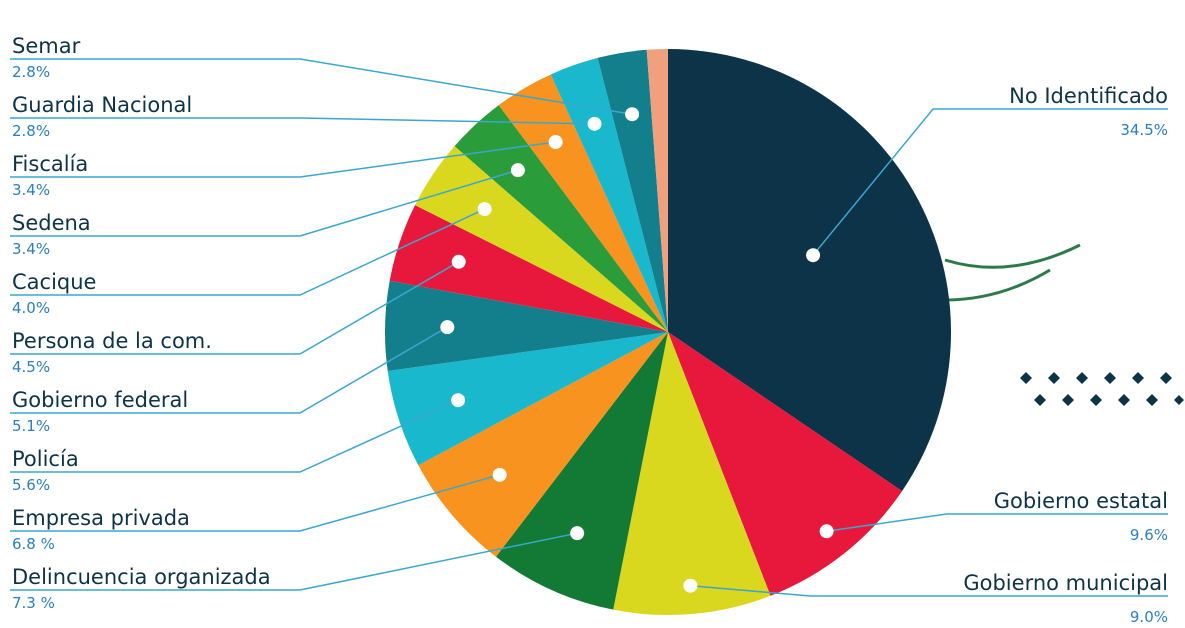 Image resolution: width=1185 pixels, height=628 pixels. Describe the element at coordinates (50, 164) in the screenshot. I see `category-label: Fiscalía` at that location.